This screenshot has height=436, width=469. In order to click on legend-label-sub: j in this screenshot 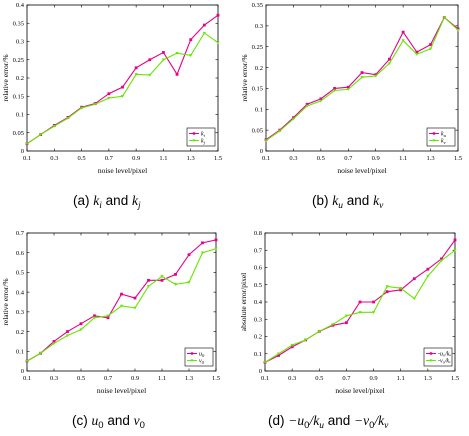, I will do `click(204, 142)`.